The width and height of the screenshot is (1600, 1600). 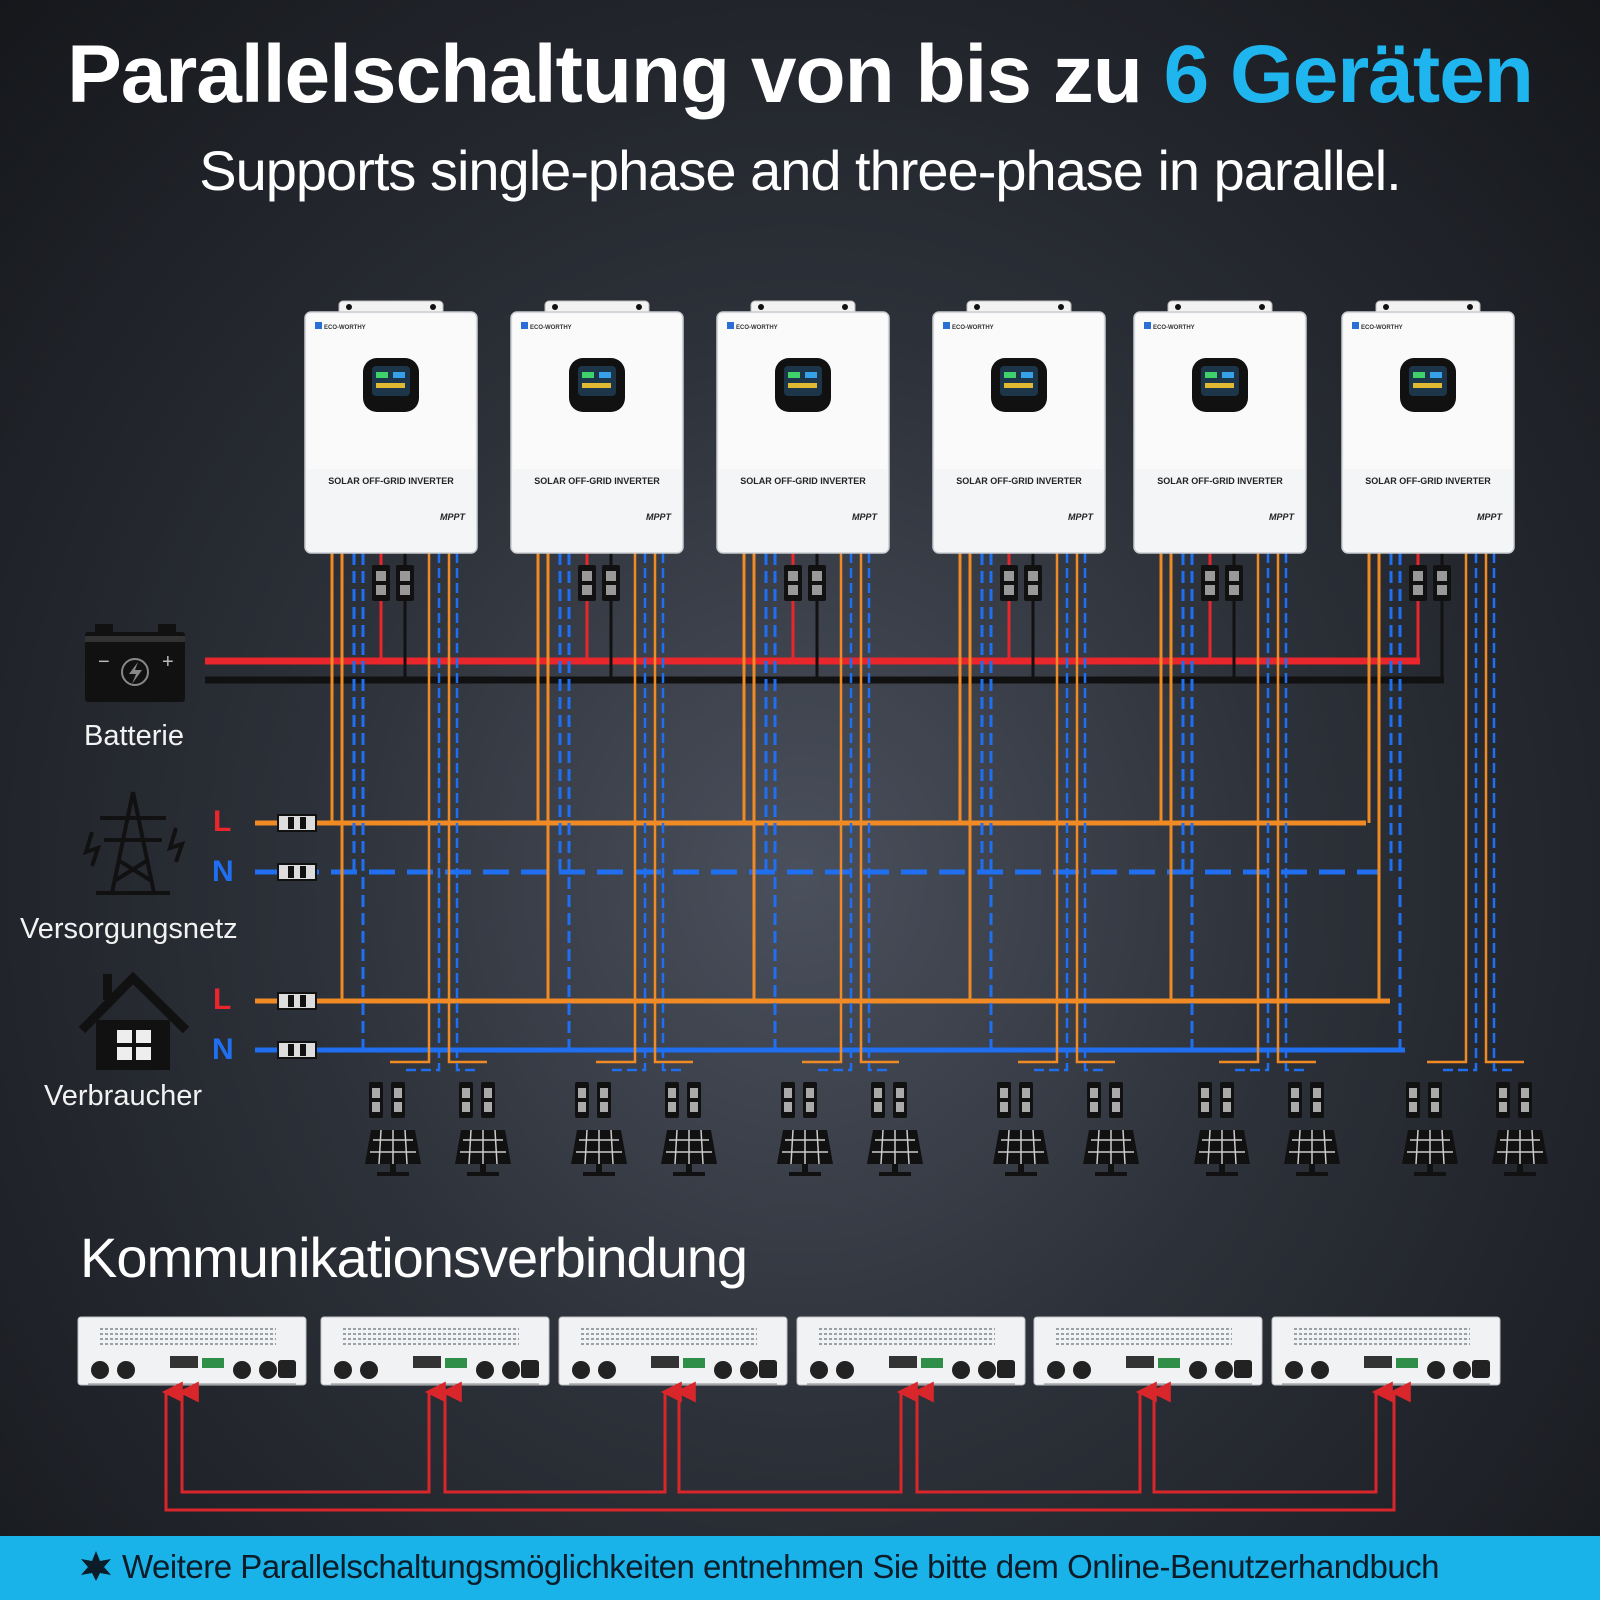 What do you see at coordinates (129, 929) in the screenshot?
I see `grid-label: Versorgungsnetz` at bounding box center [129, 929].